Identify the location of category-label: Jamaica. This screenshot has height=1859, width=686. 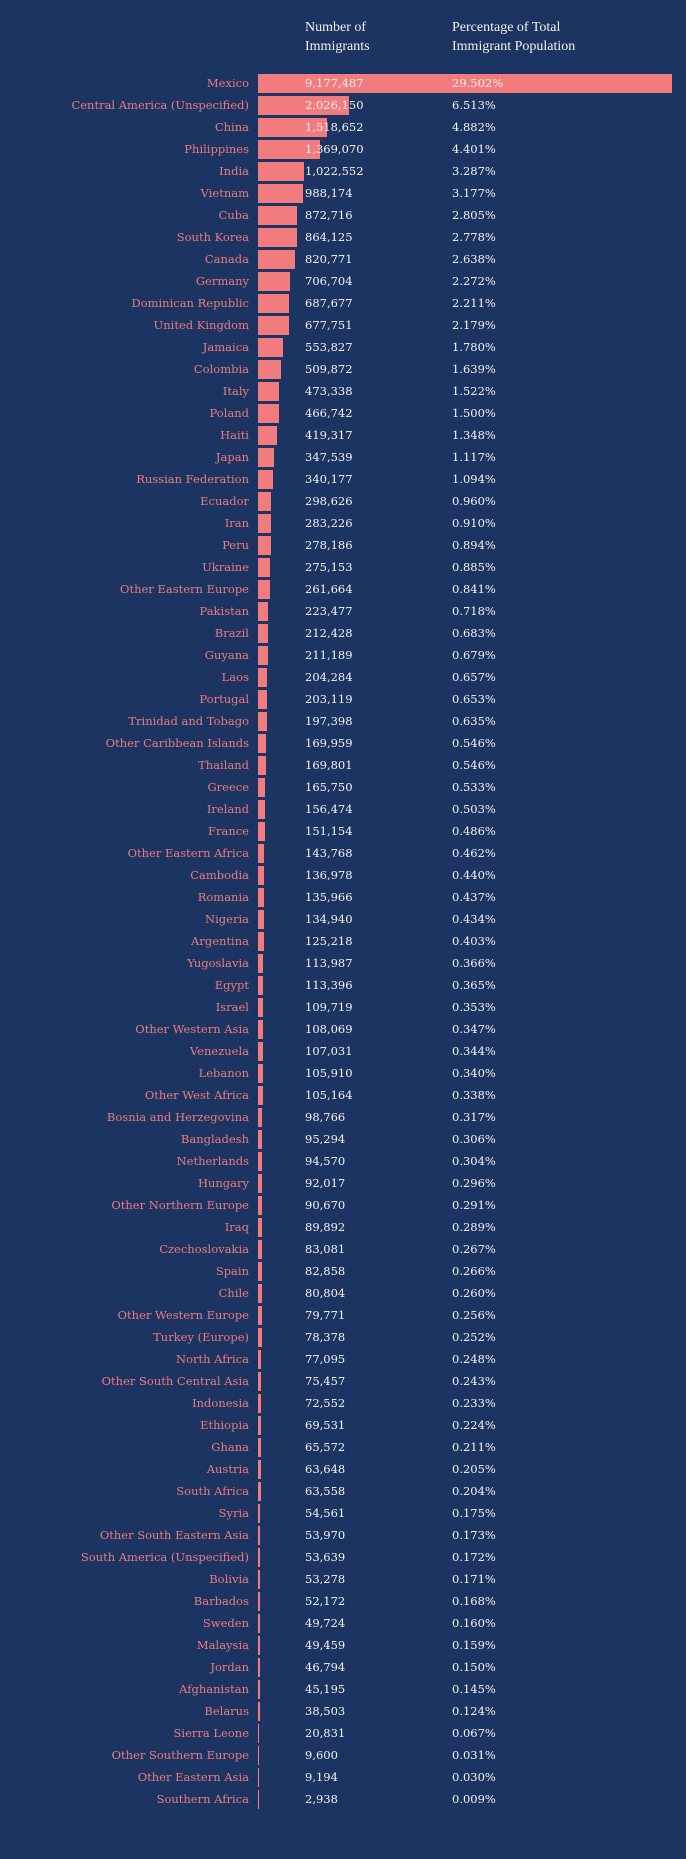
(225, 347).